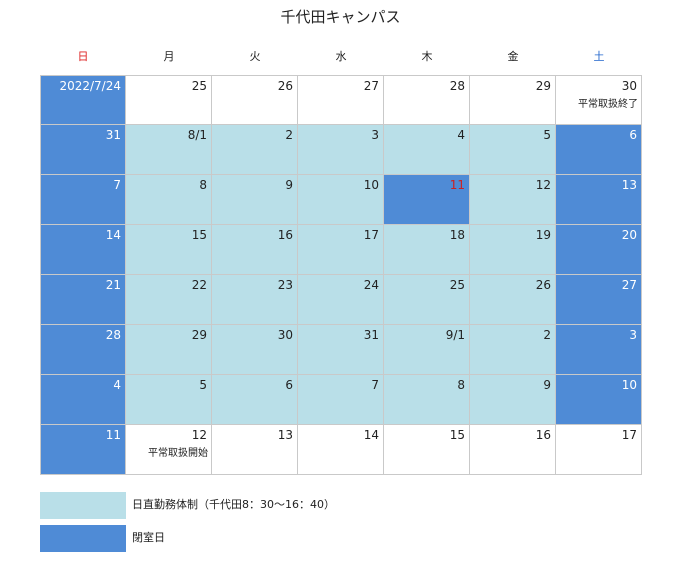 The height and width of the screenshot is (569, 681). I want to click on calendar-day-cell: 15, so click(427, 450).